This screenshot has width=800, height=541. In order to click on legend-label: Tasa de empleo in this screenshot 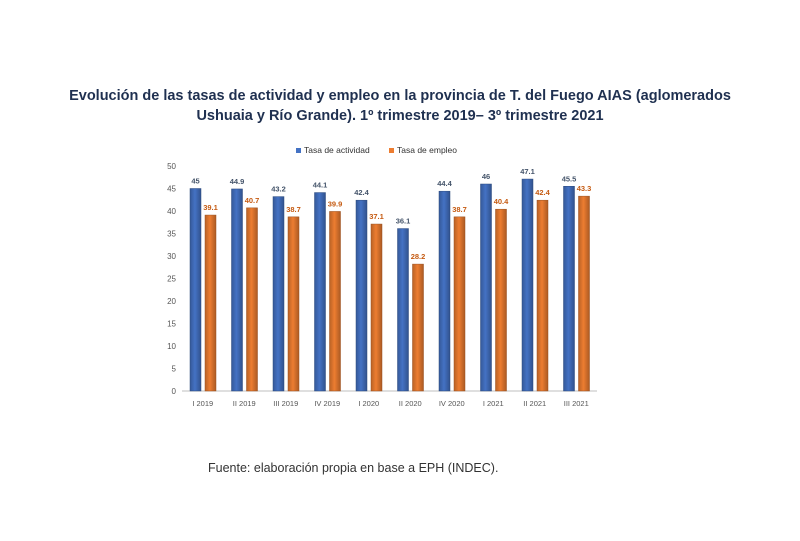, I will do `click(427, 150)`.